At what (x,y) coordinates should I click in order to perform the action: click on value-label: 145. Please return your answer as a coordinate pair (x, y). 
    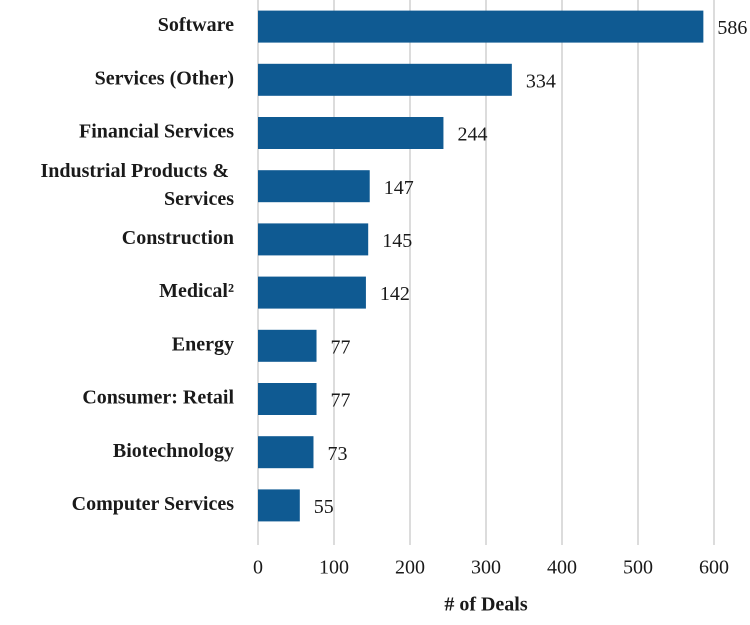
    Looking at the image, I should click on (397, 241).